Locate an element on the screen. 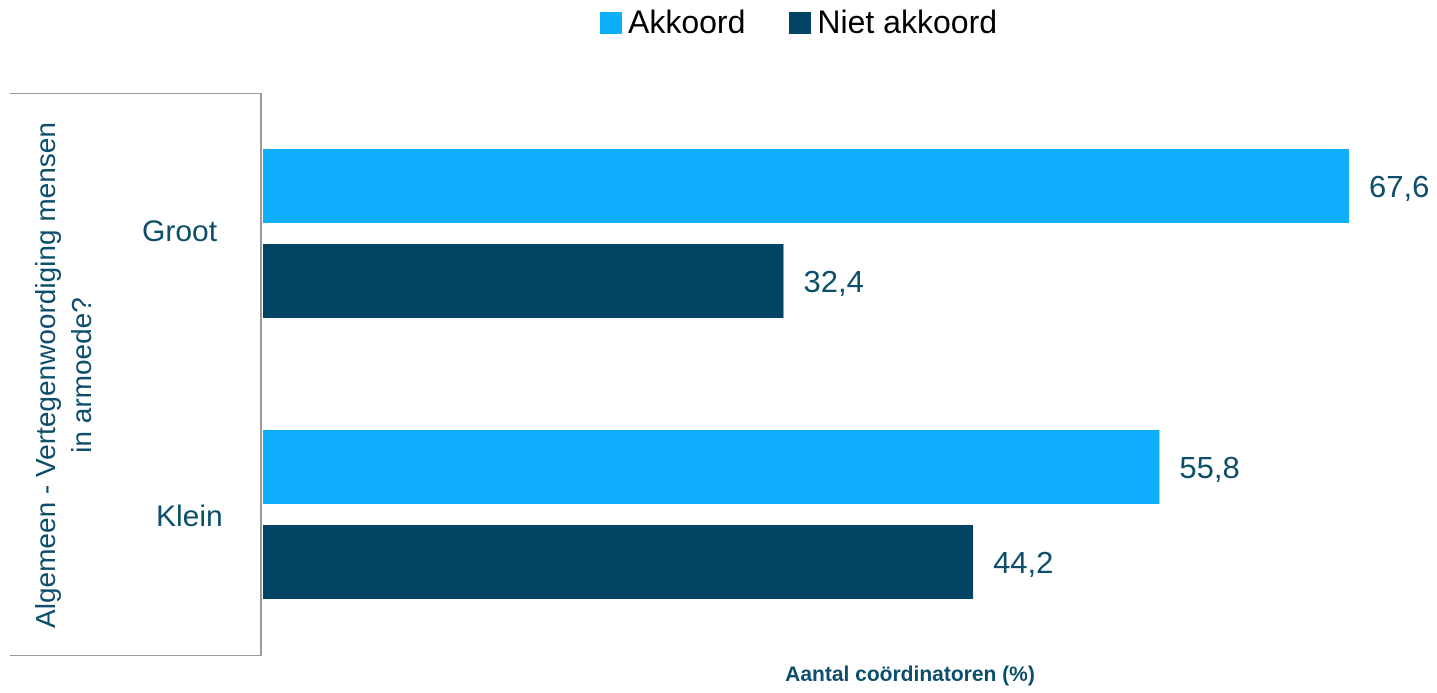  bar-niet-akkoord-groot is located at coordinates (523, 281).